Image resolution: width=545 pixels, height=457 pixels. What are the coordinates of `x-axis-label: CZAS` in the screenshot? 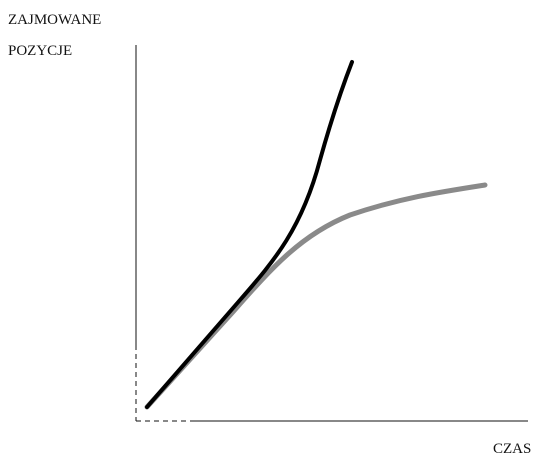 It's located at (512, 449).